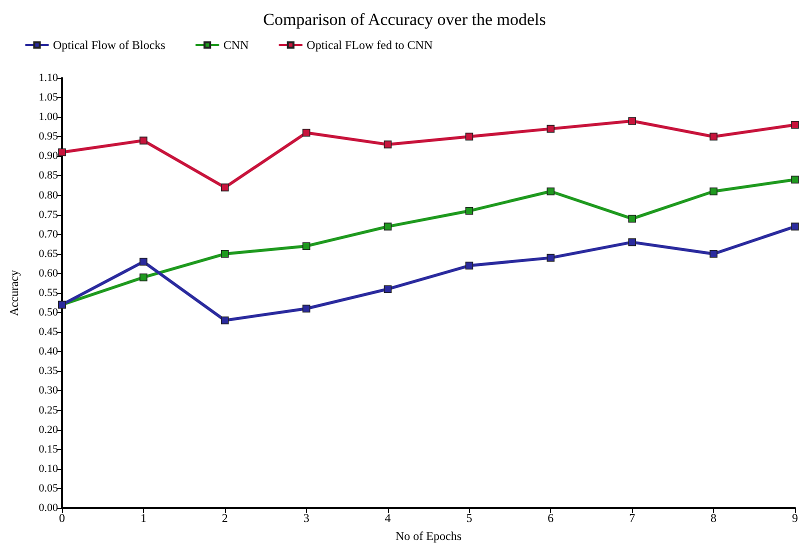  I want to click on x-tick-label: 0, so click(62, 518).